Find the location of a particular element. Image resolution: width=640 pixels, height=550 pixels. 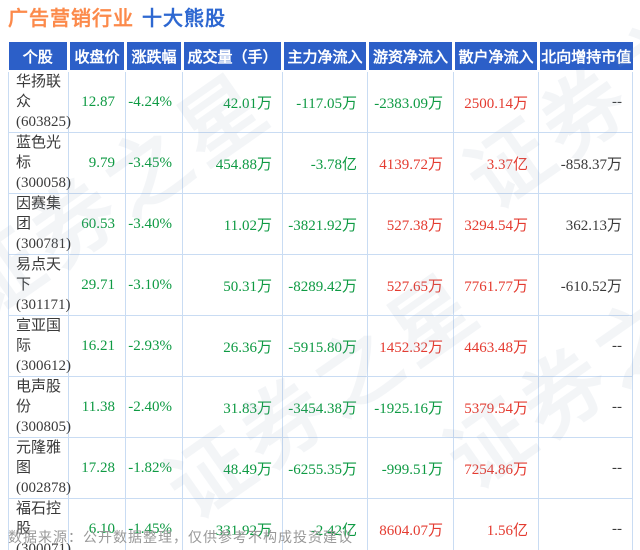

hot-money-net-inflow-cell: 527.38万 is located at coordinates (410, 224).